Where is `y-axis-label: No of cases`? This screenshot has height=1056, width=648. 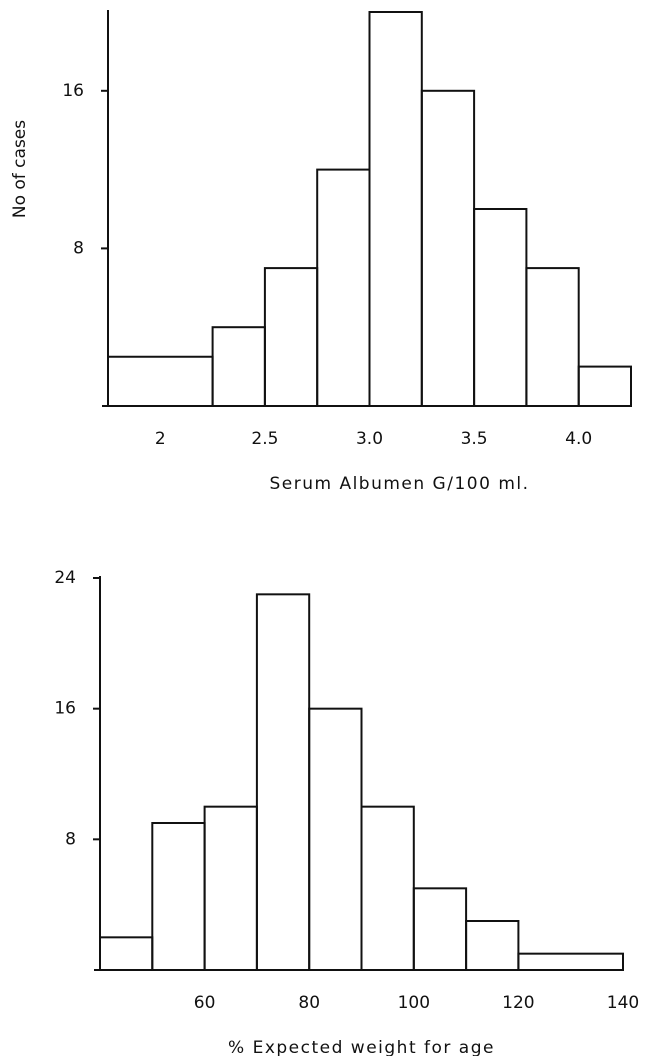
y-axis-label: No of cases is located at coordinates (20, 169).